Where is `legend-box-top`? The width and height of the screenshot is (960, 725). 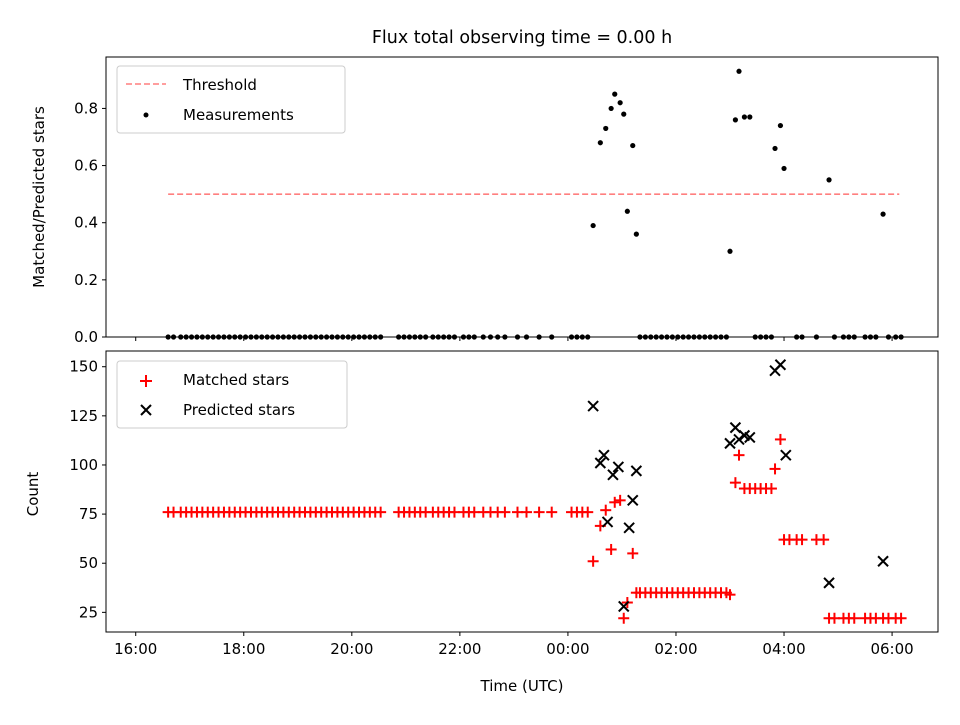 legend-box-top is located at coordinates (231, 99).